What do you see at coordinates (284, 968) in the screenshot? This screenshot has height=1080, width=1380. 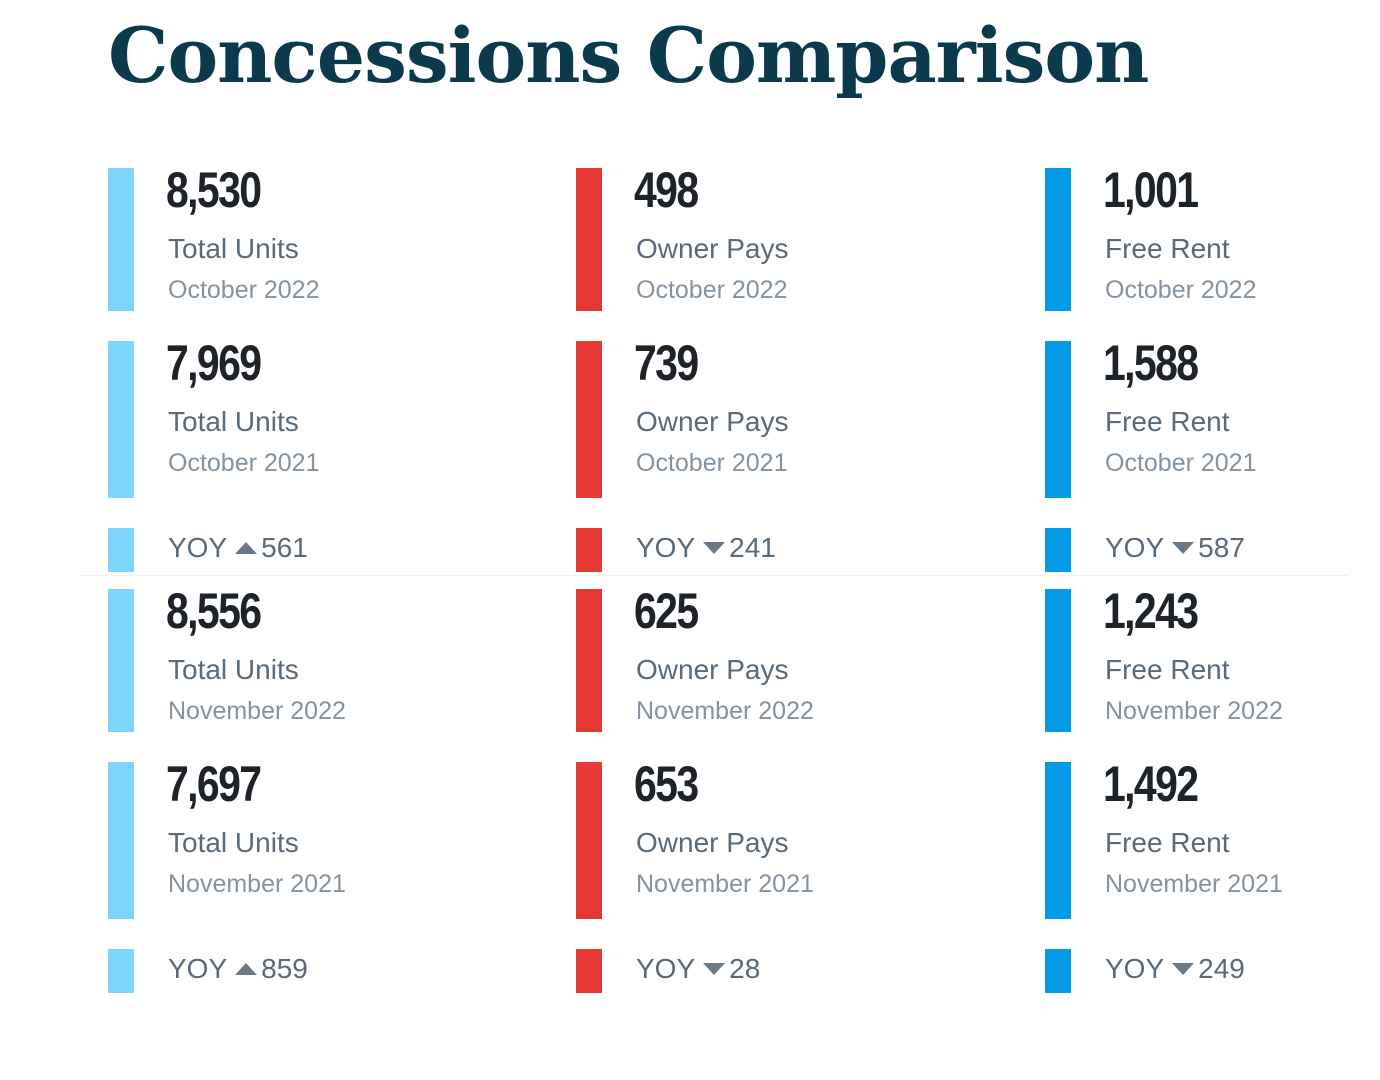 I see `yoy-value: 859` at bounding box center [284, 968].